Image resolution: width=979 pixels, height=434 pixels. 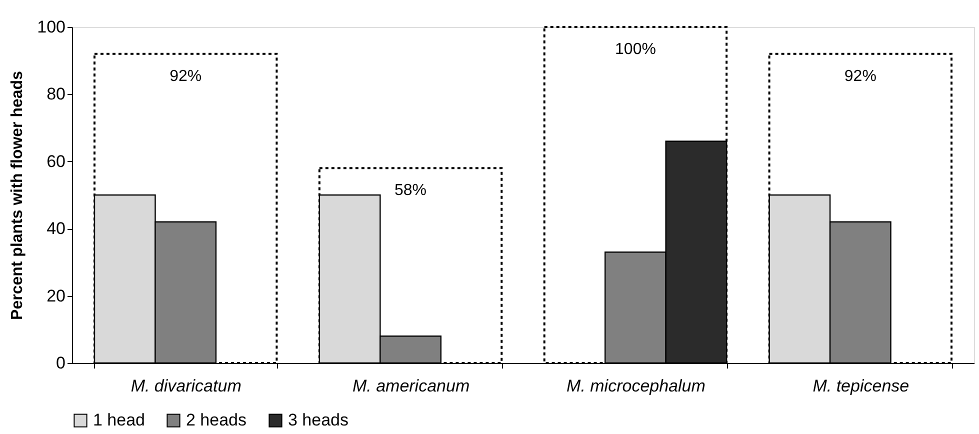 I want to click on y-tick-label: 60, so click(x=56, y=161).